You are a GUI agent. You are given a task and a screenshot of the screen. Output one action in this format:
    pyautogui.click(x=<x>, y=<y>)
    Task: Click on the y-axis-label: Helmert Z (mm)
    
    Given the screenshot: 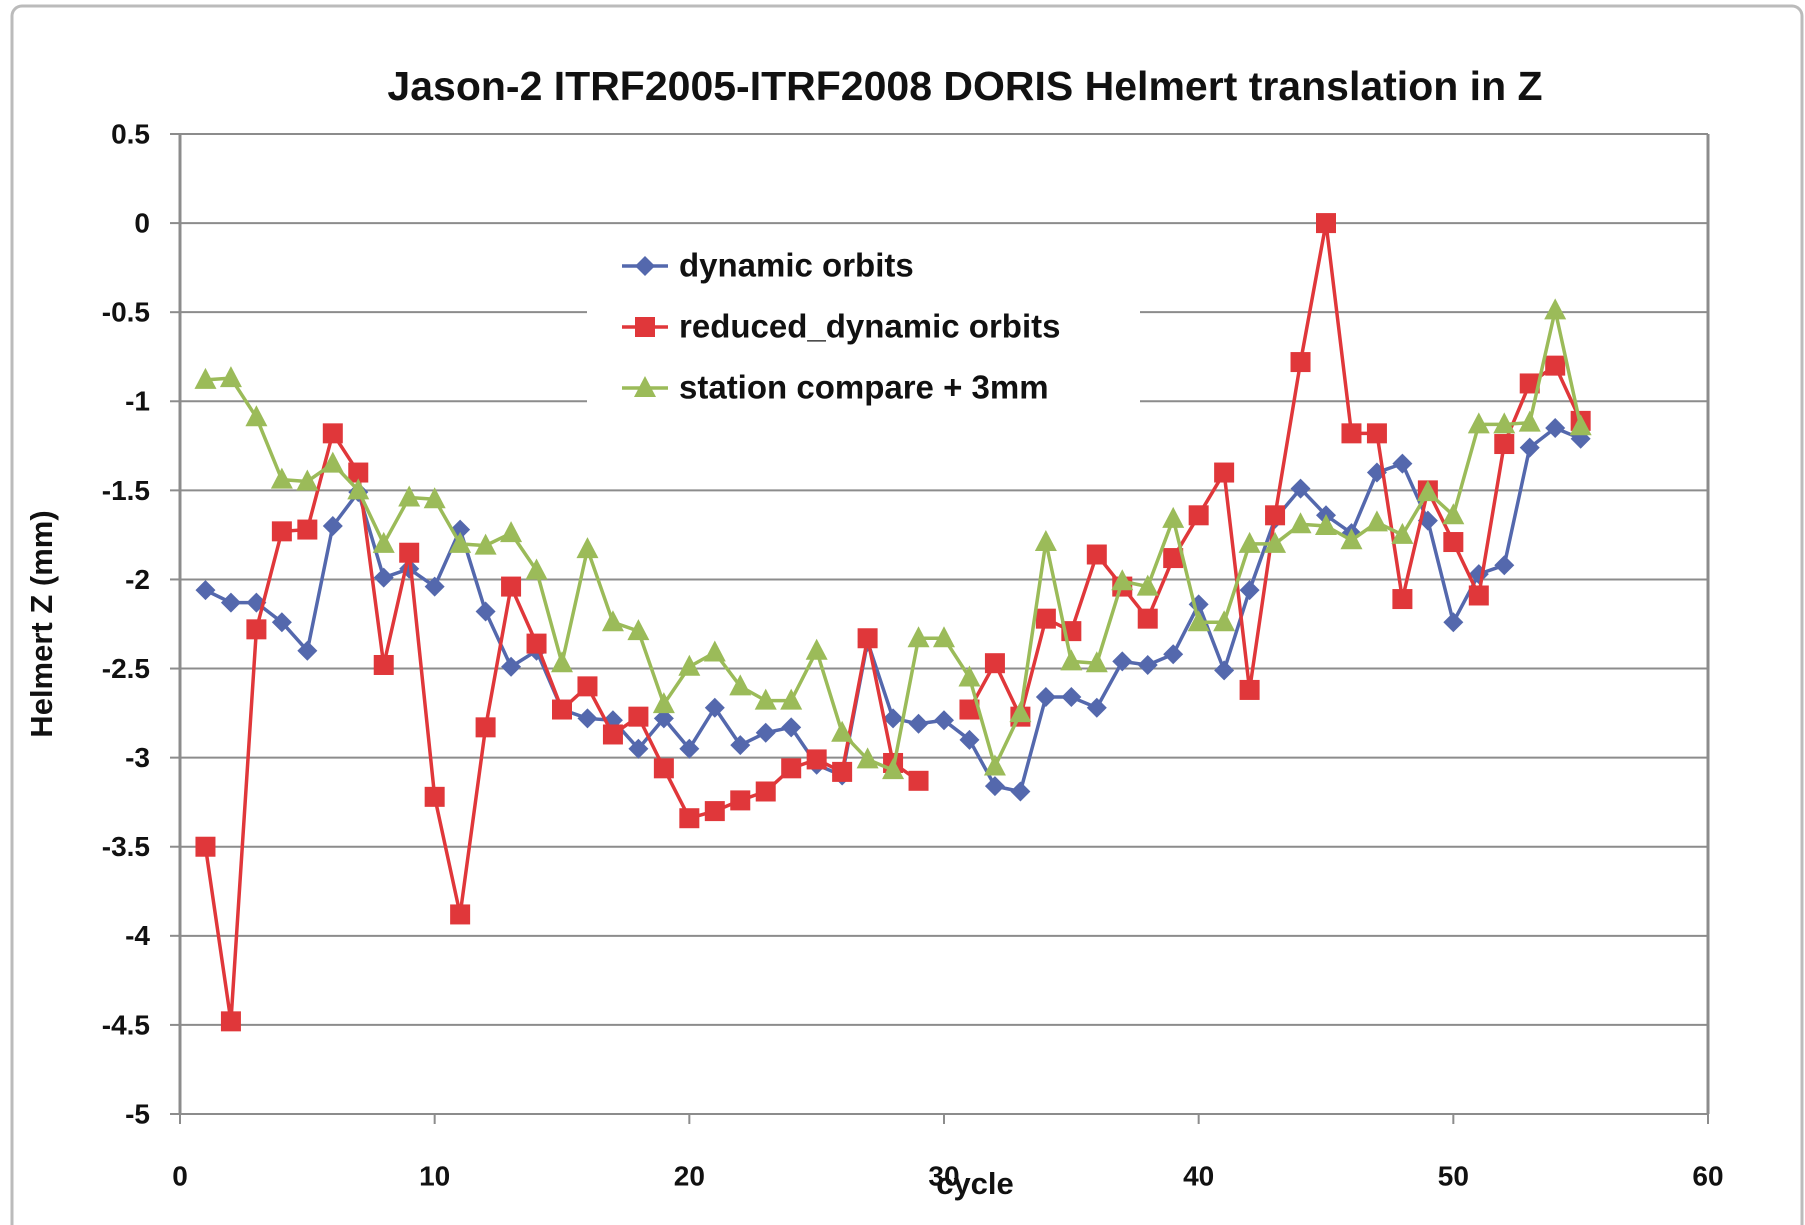 What is the action you would take?
    pyautogui.click(x=41, y=623)
    